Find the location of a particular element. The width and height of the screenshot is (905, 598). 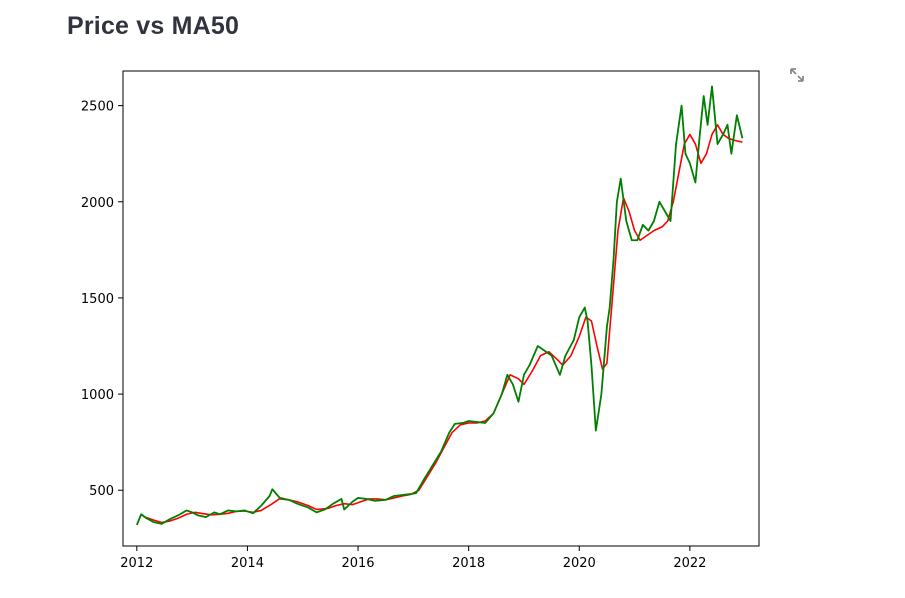

x-tick-label: 2022 is located at coordinates (689, 563).